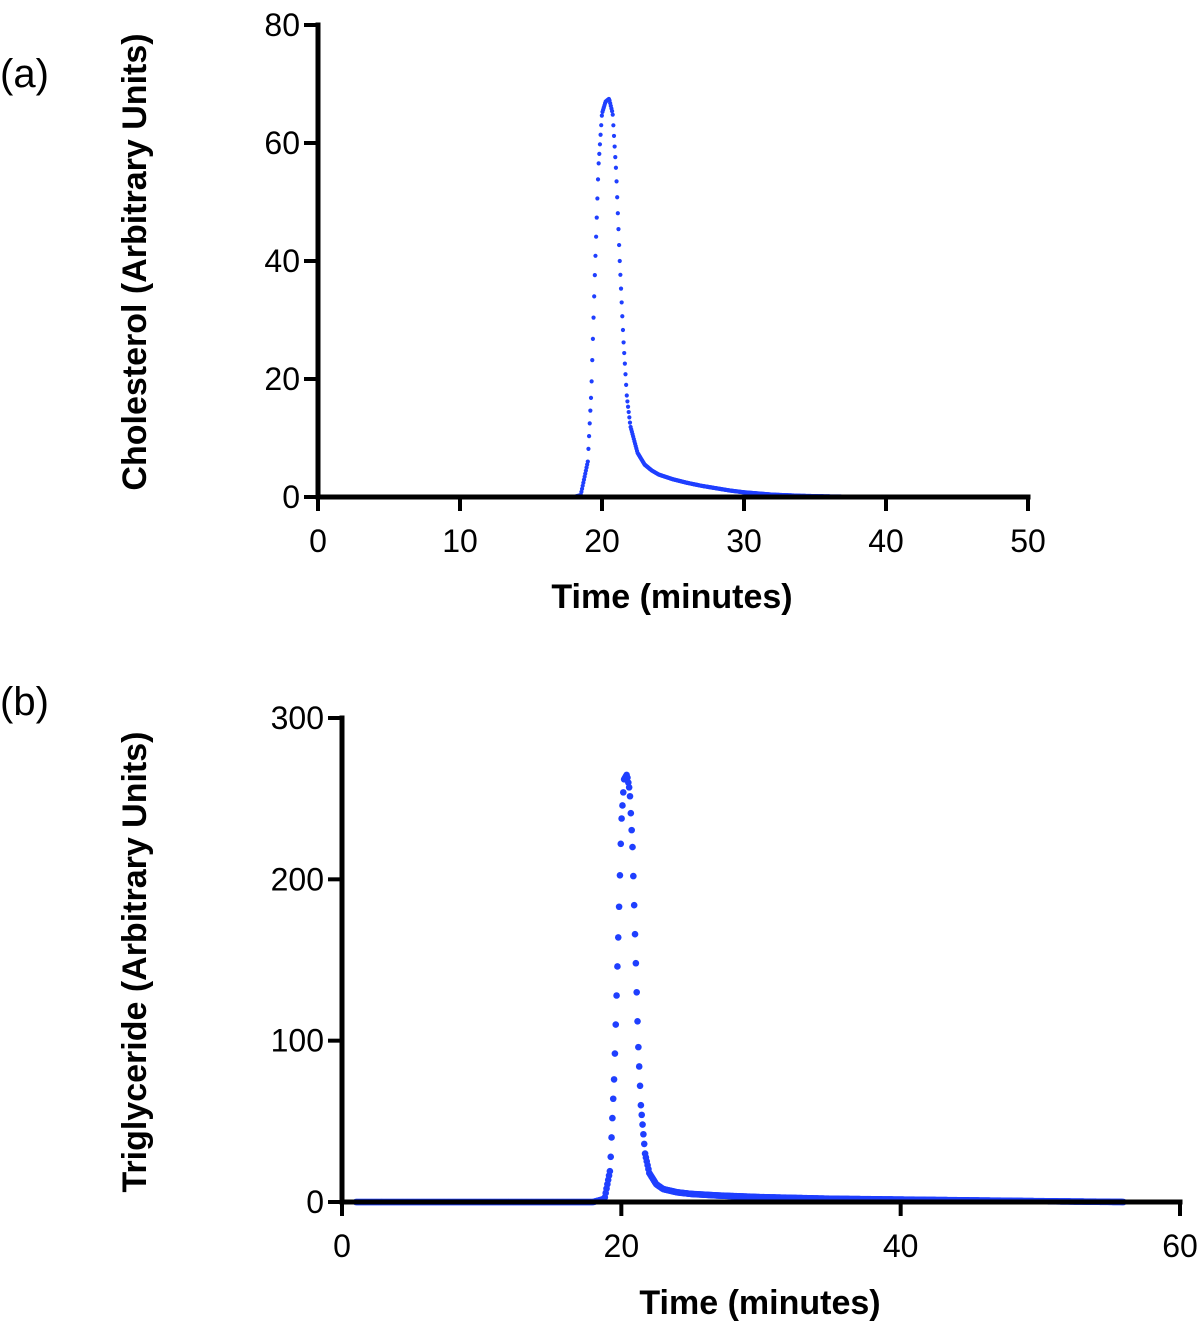 The image size is (1200, 1326). Describe the element at coordinates (1028, 541) in the screenshot. I see `panel-a-x-tick-label: 50` at that location.